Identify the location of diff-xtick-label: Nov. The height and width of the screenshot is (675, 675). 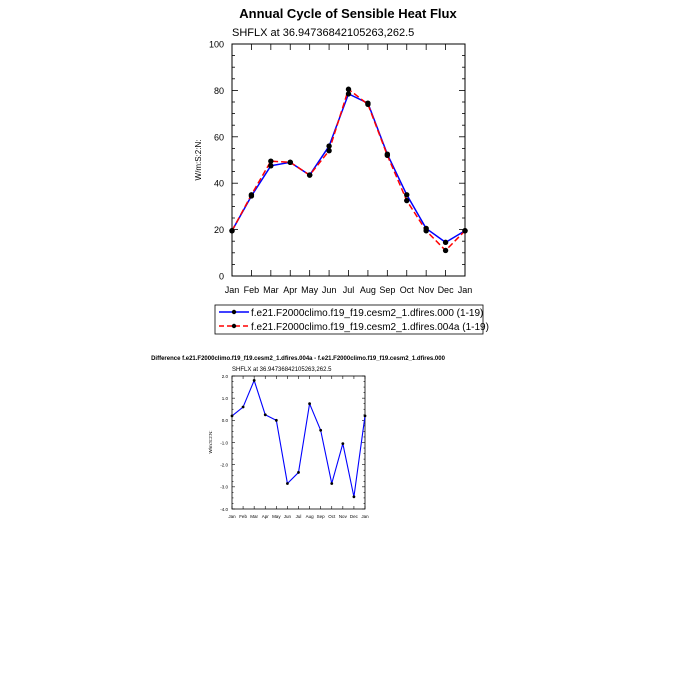
(343, 516).